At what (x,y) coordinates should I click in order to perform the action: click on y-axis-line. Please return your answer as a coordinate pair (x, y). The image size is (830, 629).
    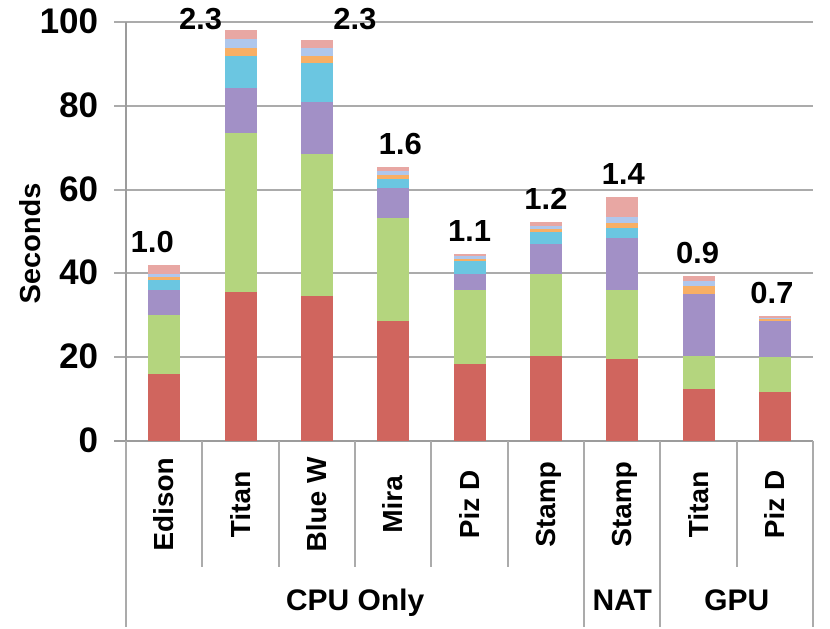
    Looking at the image, I should click on (126, 324).